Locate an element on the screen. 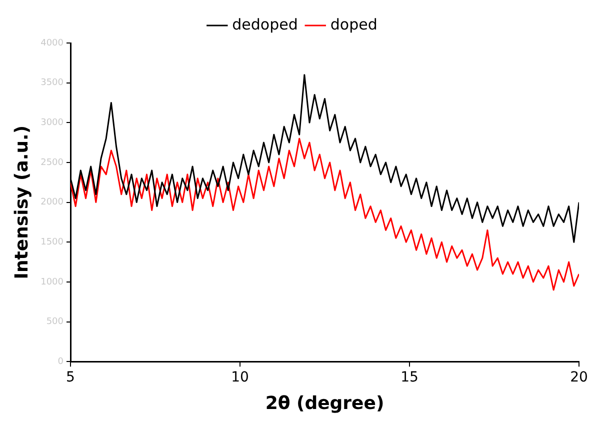 The image size is (601, 427). y-axis-title: Intensisy (a.u.) is located at coordinates (21, 202).